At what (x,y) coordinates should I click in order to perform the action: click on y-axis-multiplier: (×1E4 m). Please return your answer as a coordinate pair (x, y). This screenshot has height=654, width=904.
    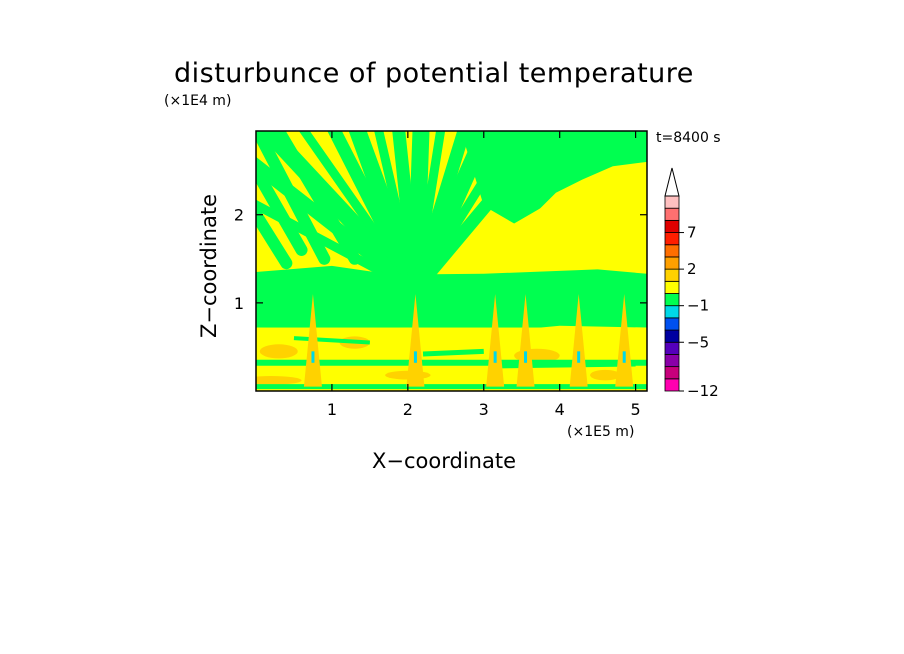
    Looking at the image, I should click on (198, 101).